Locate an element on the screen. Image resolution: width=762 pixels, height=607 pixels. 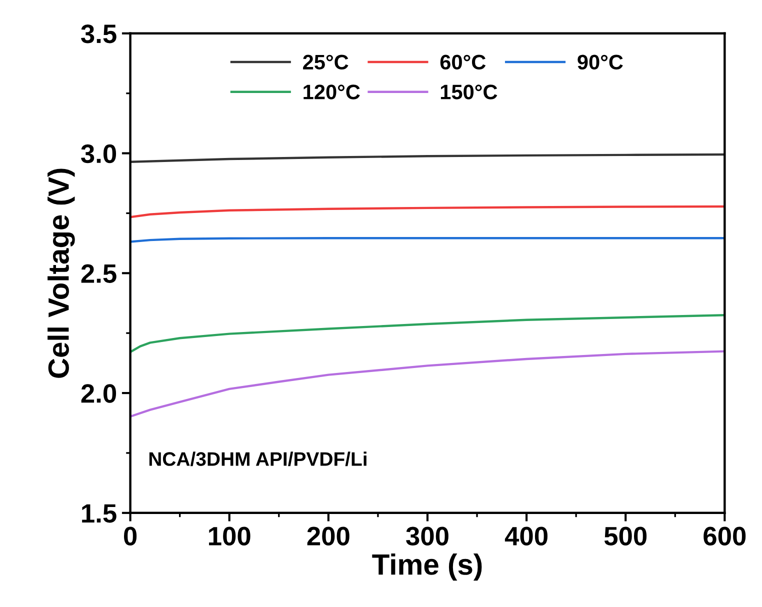
x-axis-title: Time (s) is located at coordinates (427, 567).